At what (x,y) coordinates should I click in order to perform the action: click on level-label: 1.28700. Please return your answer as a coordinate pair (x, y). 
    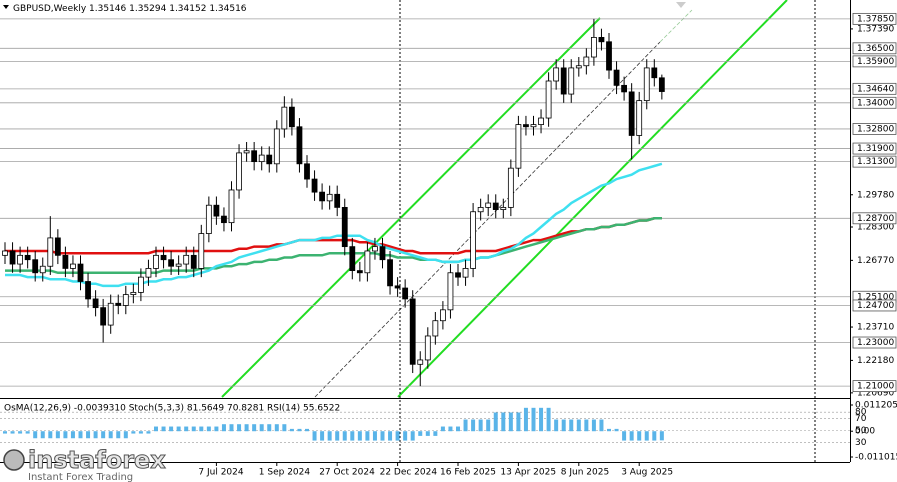
    Looking at the image, I should click on (875, 219).